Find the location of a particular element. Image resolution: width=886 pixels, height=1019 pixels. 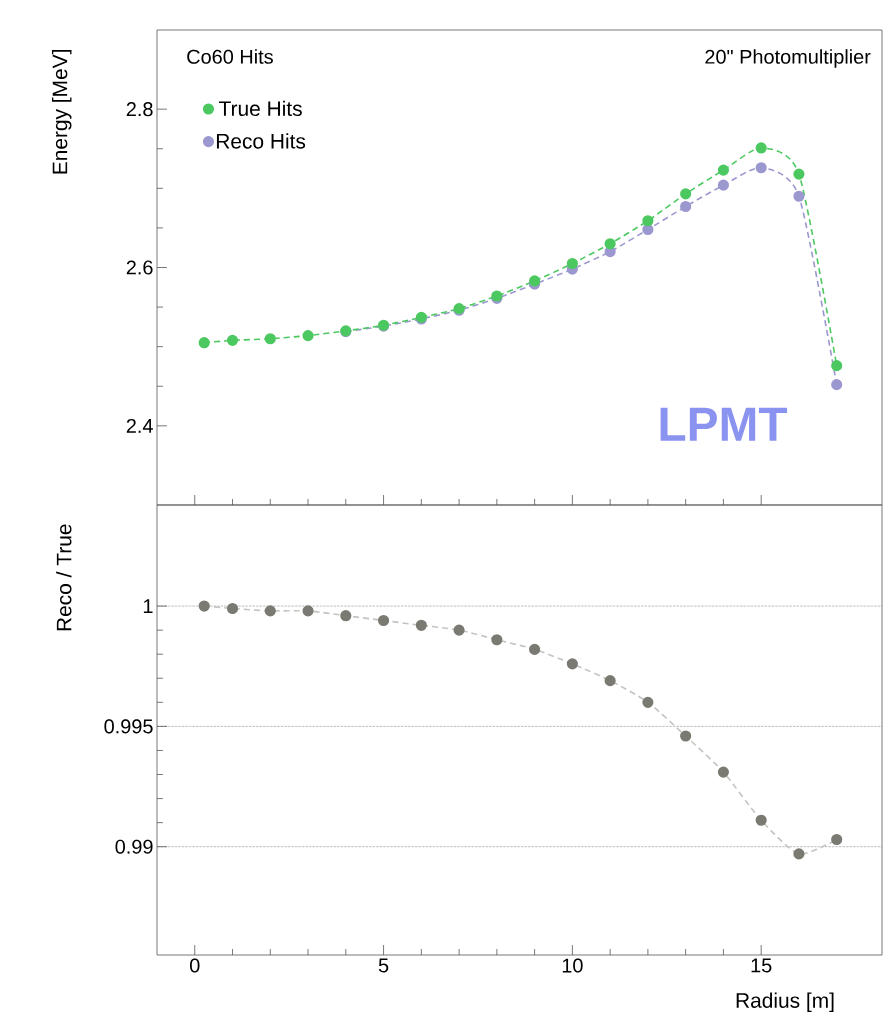

x-tick-label: 0 is located at coordinates (195, 965).